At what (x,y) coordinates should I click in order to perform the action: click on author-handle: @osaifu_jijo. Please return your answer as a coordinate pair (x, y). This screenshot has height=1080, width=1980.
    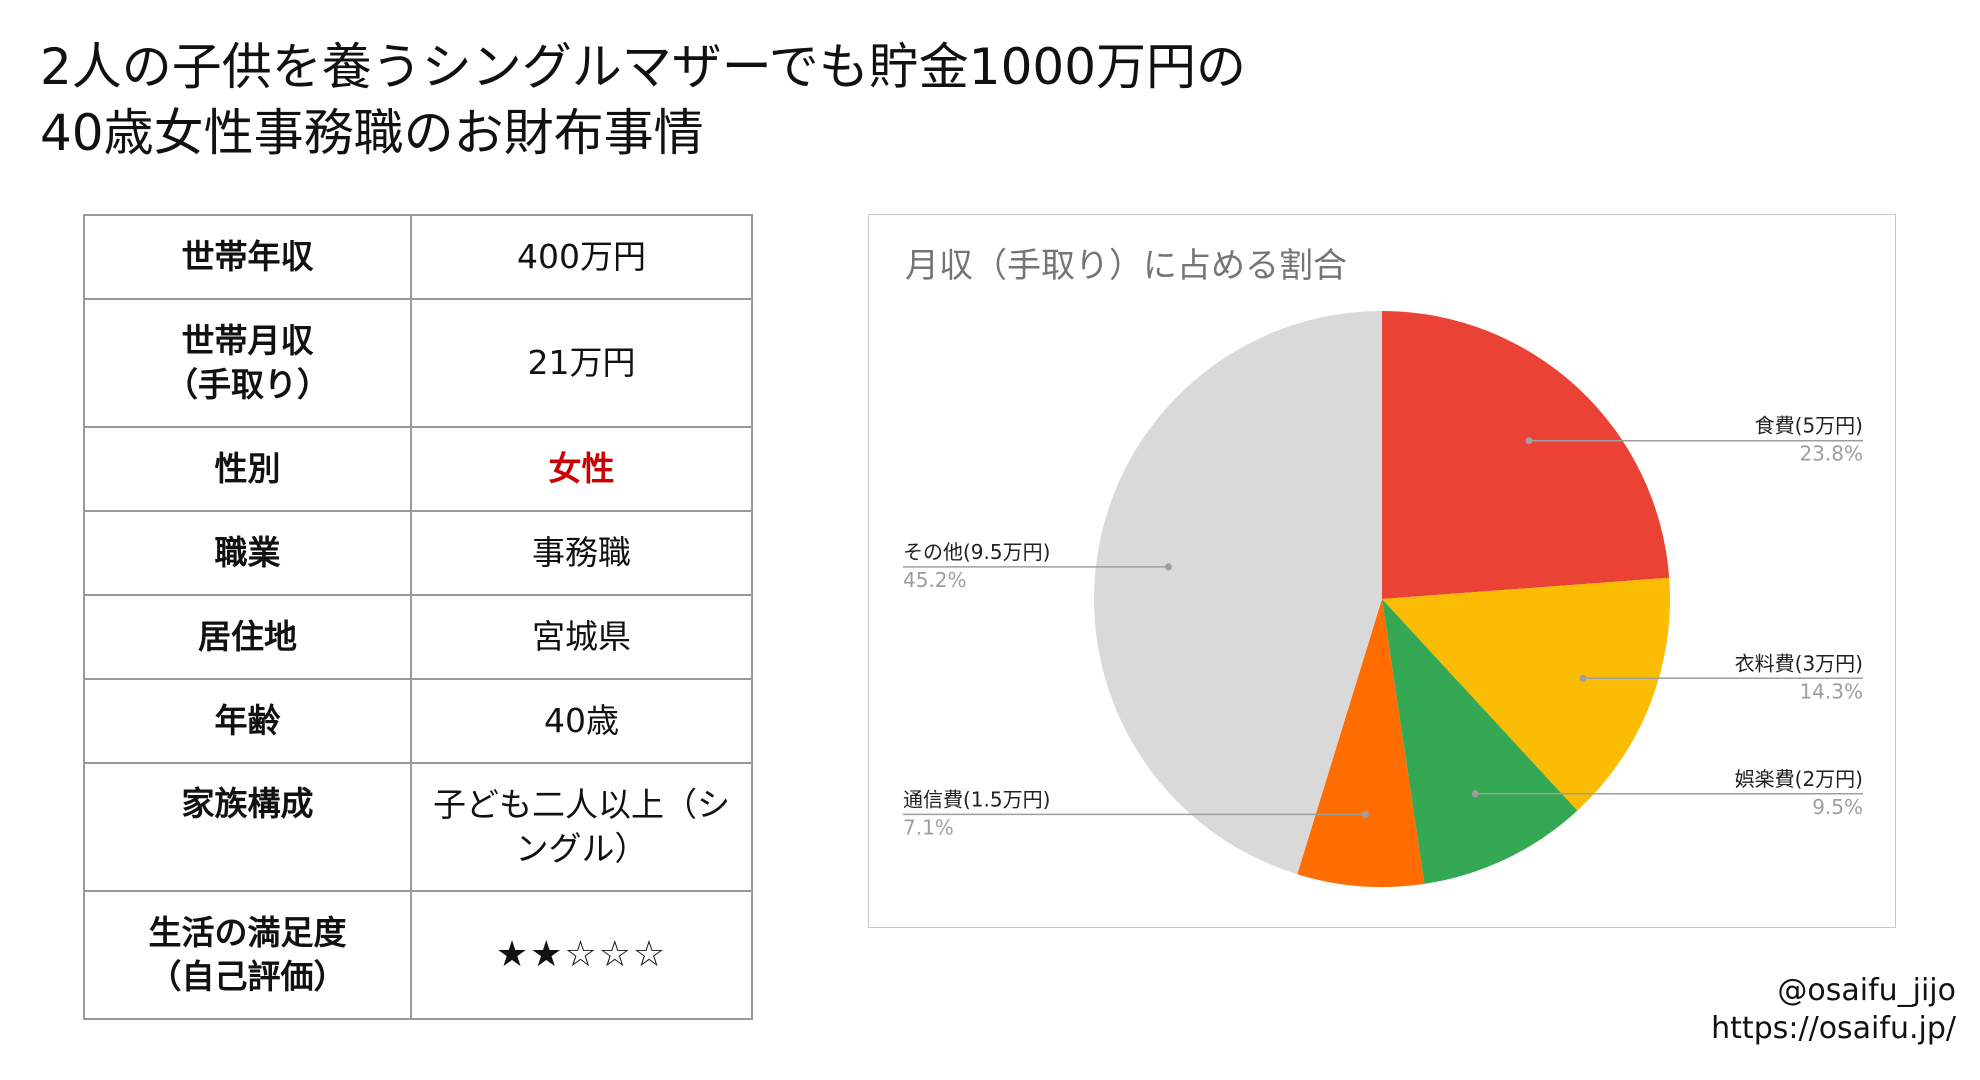
    Looking at the image, I should click on (1866, 990).